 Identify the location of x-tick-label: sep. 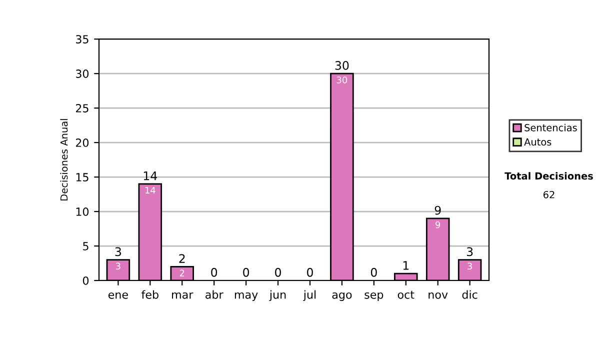
(374, 296).